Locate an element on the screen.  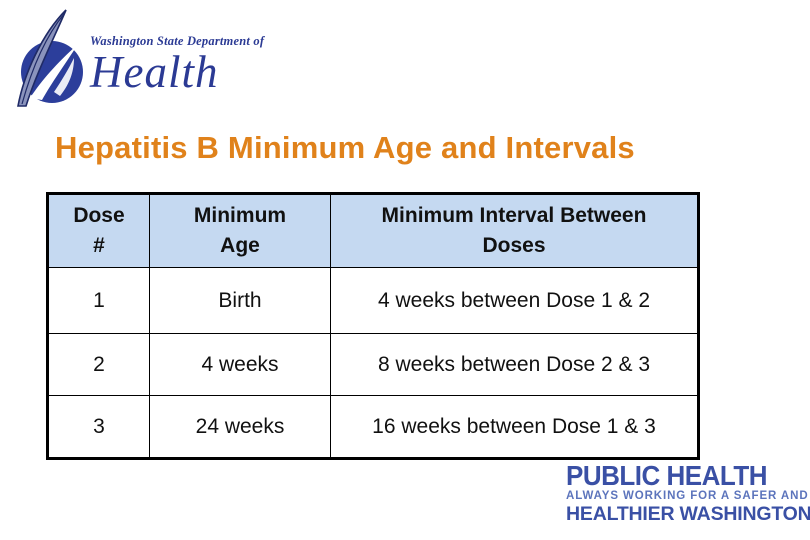
cell-minimum-interval: 4 weeks between Dose 1 & 2 is located at coordinates (514, 300).